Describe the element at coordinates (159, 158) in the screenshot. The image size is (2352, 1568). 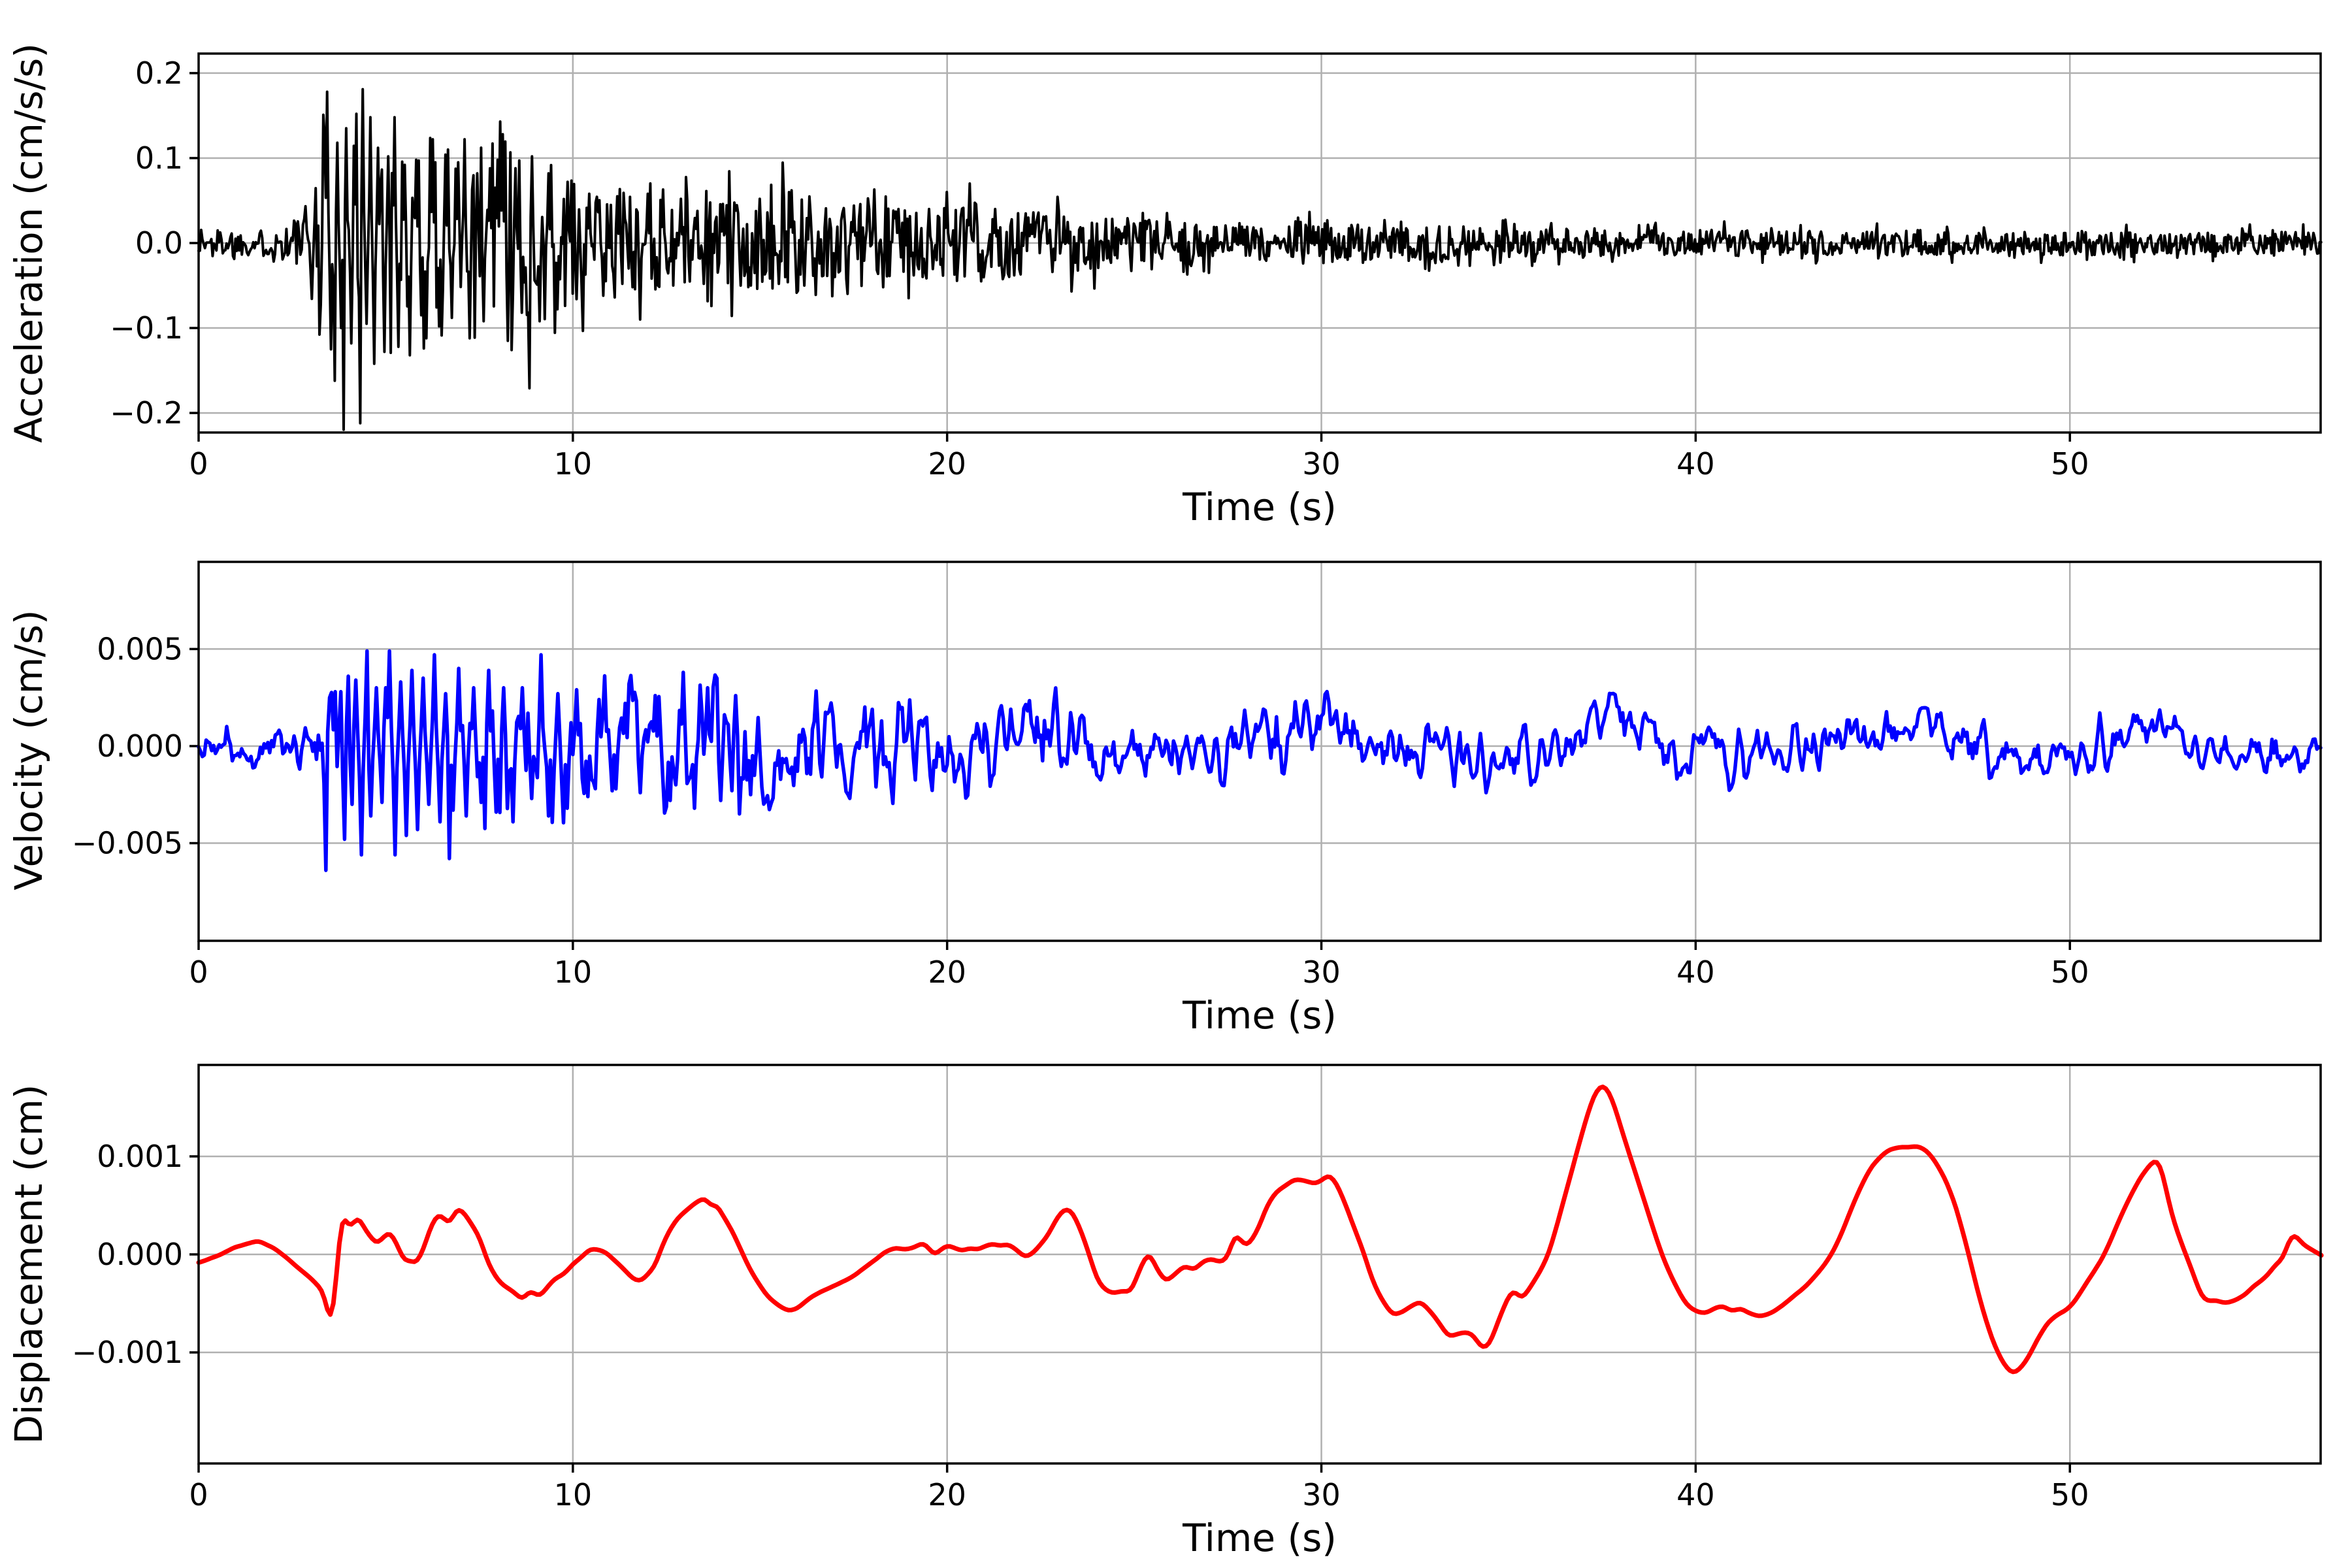
I see `y-tick-label: 0.1` at that location.